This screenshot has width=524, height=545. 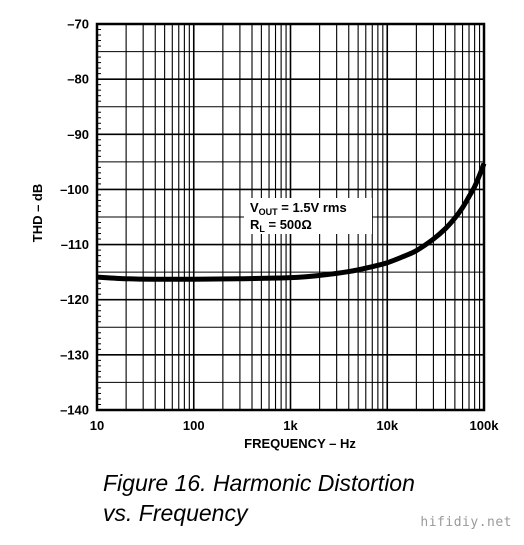 What do you see at coordinates (194, 425) in the screenshot?
I see `x-tick-label: 100` at bounding box center [194, 425].